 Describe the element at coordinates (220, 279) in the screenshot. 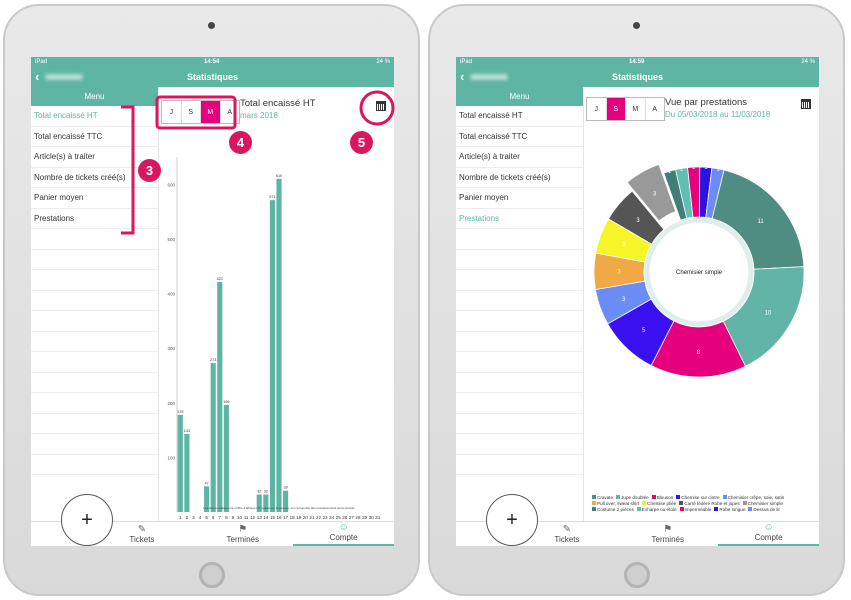

I see `bar-value-label: 421` at that location.